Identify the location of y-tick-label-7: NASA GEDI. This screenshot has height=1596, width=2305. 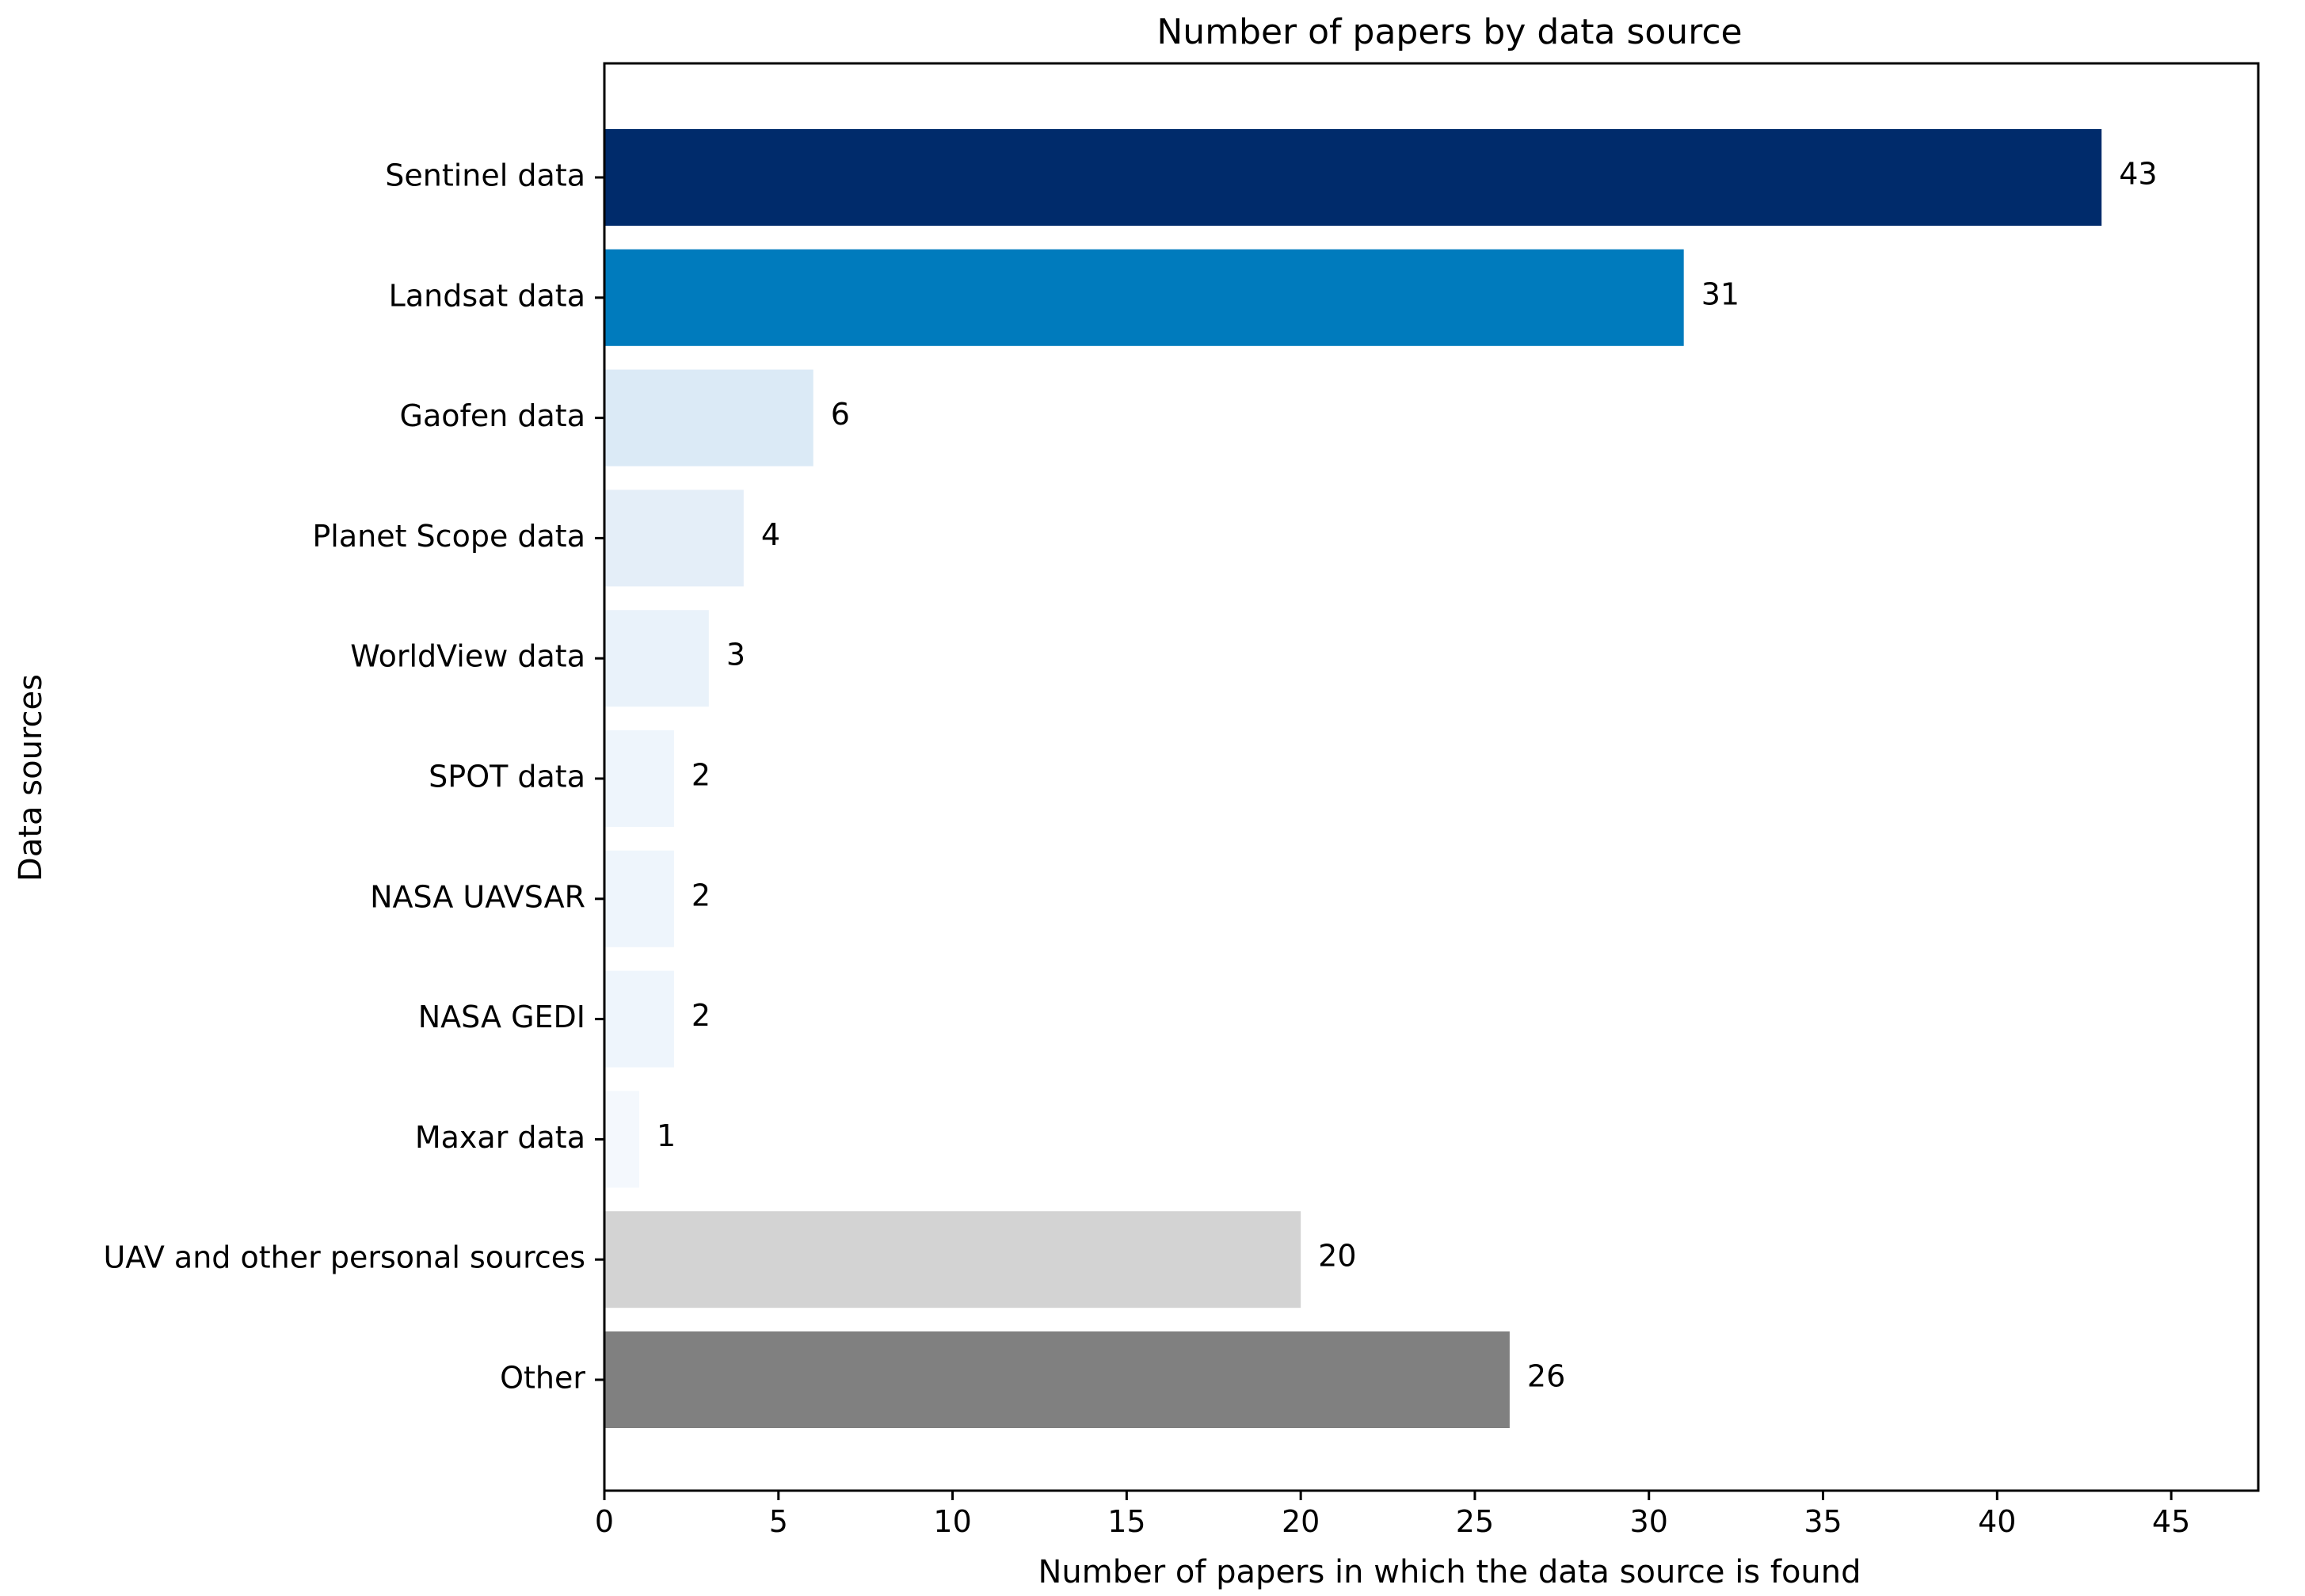
(501, 1017).